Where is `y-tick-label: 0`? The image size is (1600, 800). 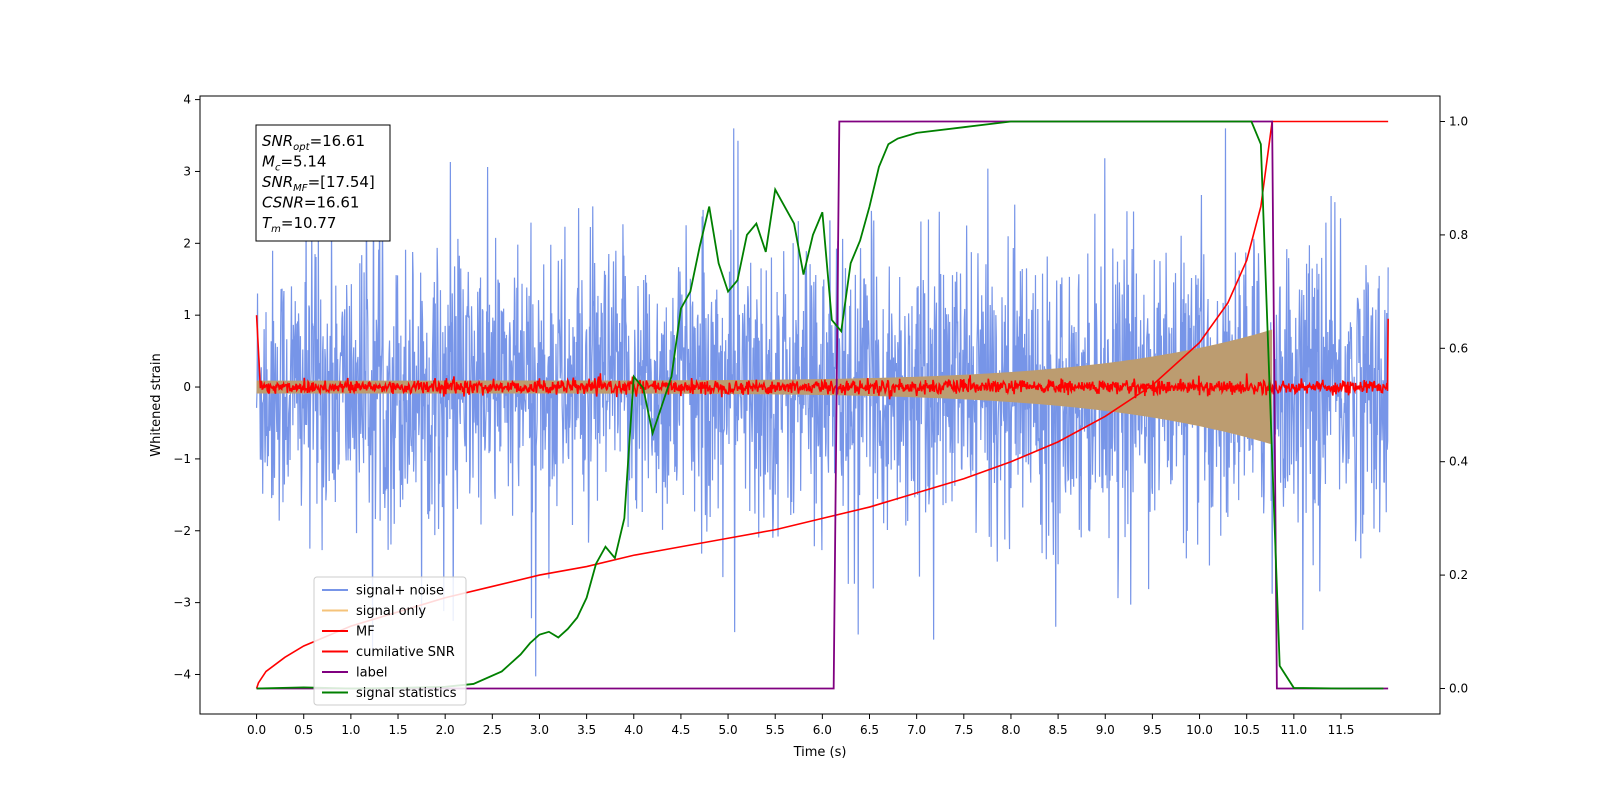
y-tick-label: 0 is located at coordinates (187, 387).